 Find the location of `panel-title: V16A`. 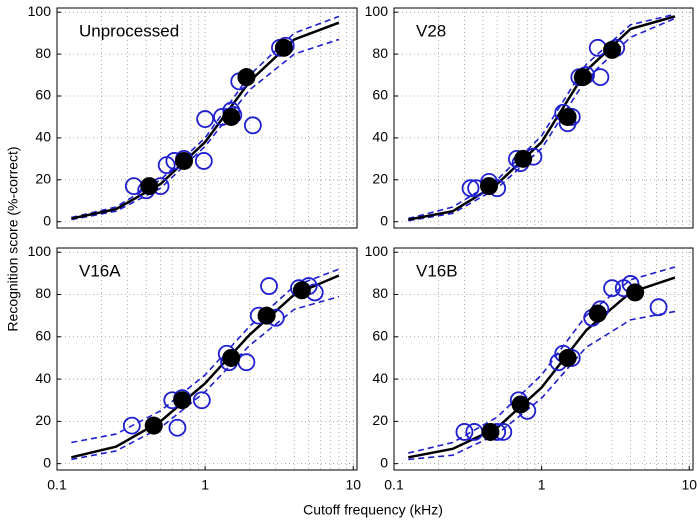

panel-title: V16A is located at coordinates (100, 270).